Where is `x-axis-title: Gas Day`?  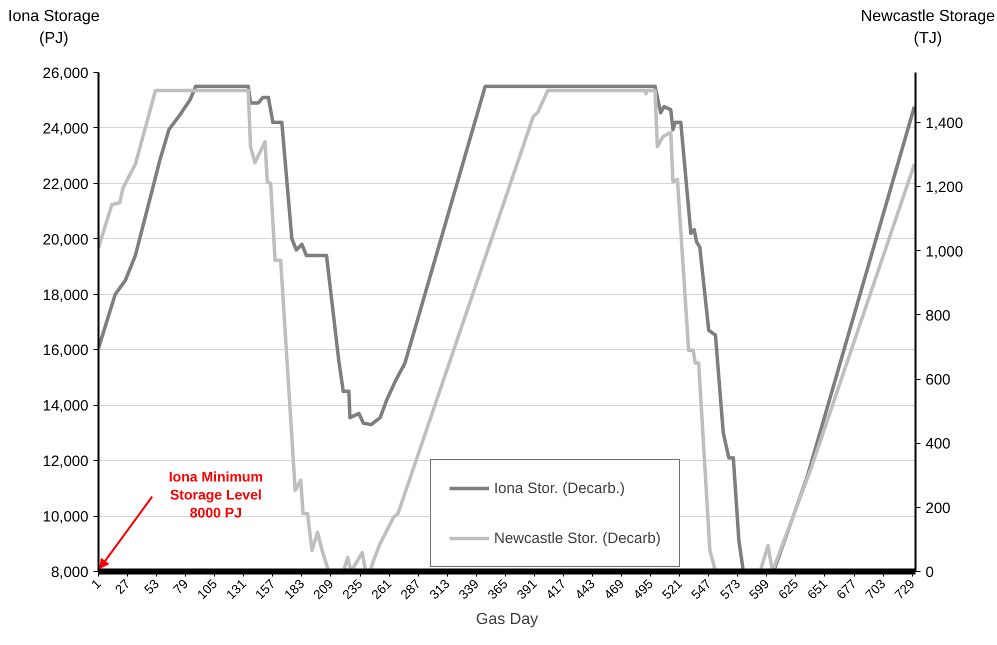 x-axis-title: Gas Day is located at coordinates (507, 619).